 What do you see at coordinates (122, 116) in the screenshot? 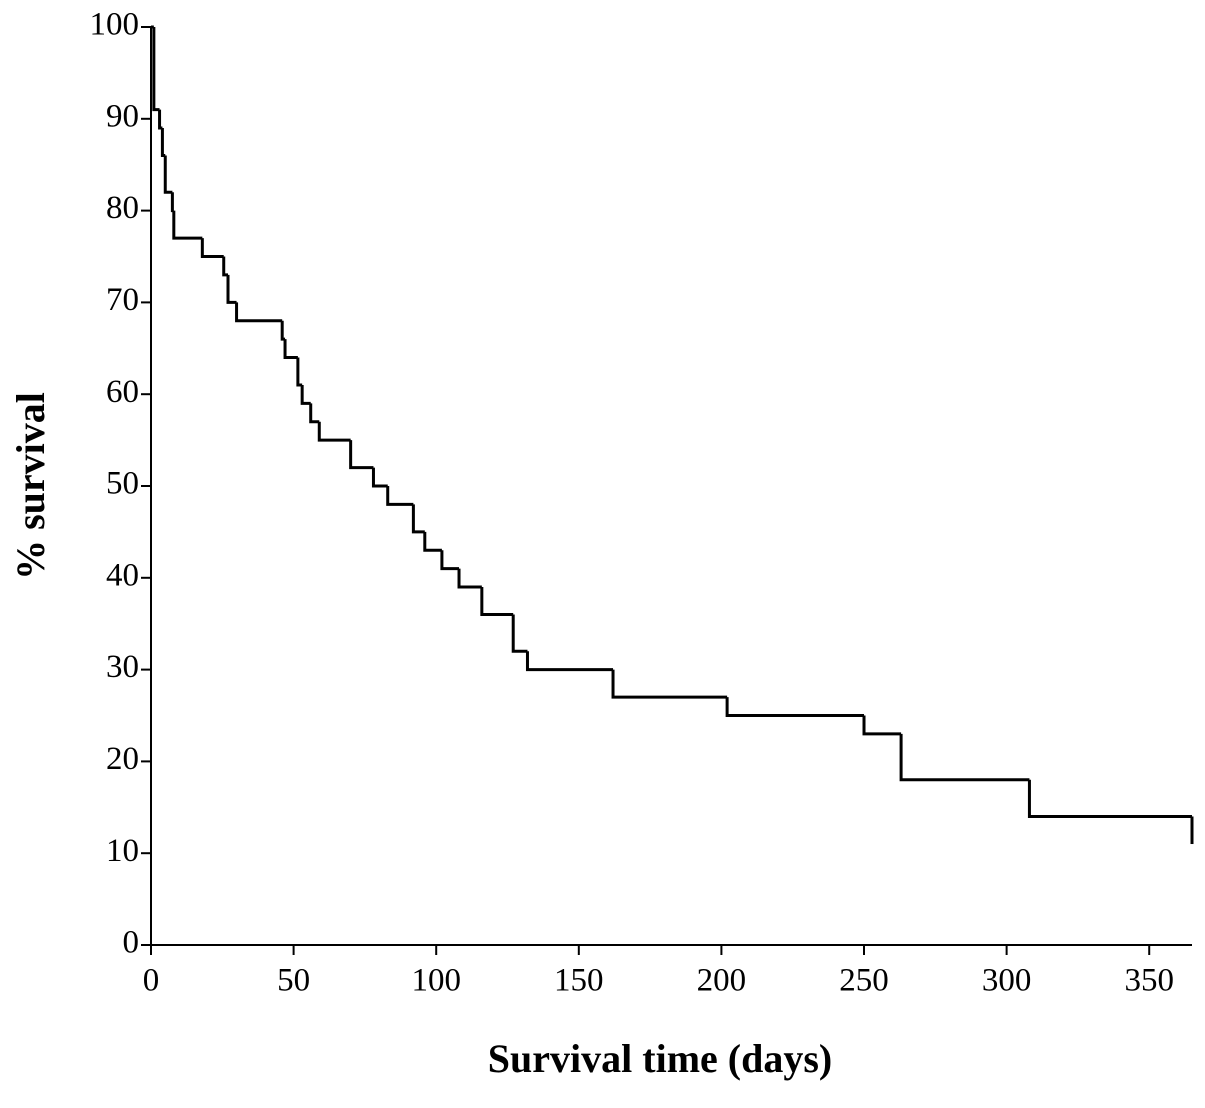
I see `y-tick-label: 90` at bounding box center [122, 116].